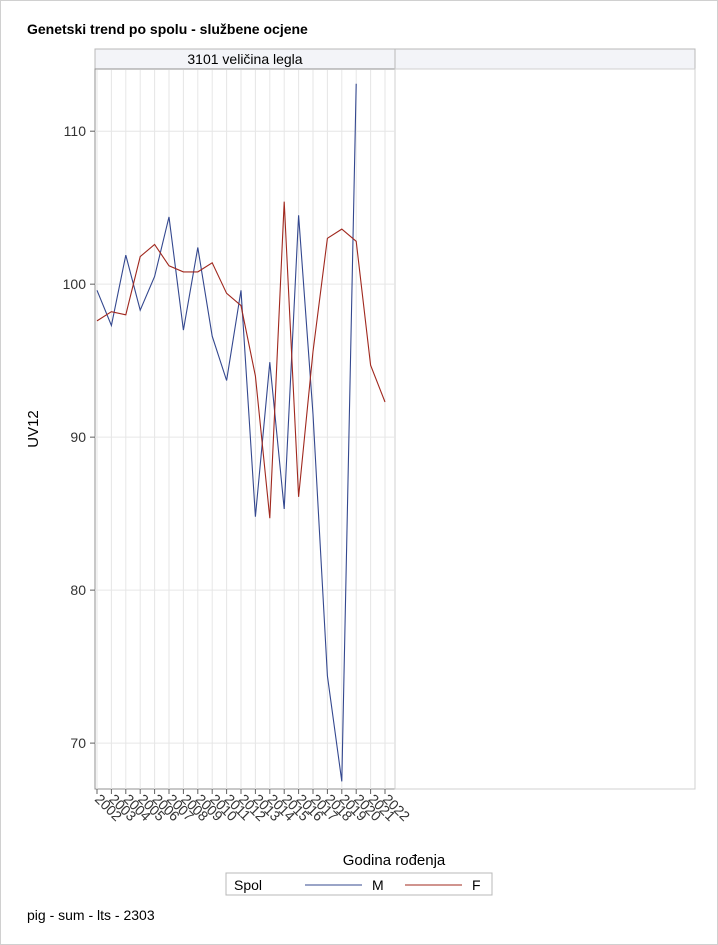 This screenshot has height=945, width=718. Describe the element at coordinates (75, 284) in the screenshot. I see `y-tick-label: 100` at that location.